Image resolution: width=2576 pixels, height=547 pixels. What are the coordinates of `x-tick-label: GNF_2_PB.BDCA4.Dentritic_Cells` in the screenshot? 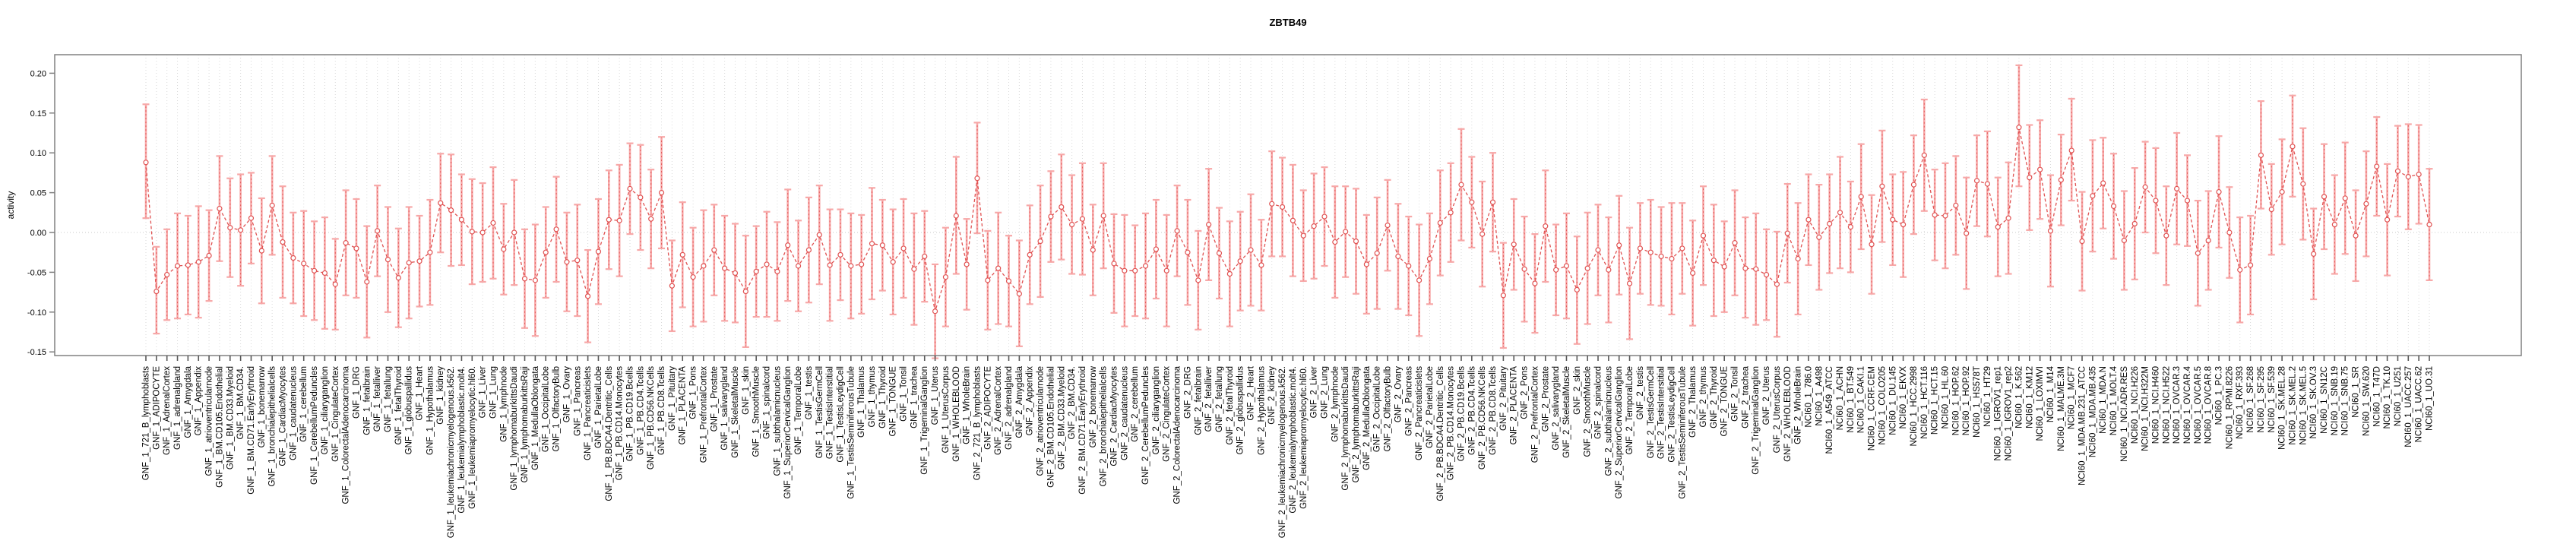 It's located at (1440, 433).